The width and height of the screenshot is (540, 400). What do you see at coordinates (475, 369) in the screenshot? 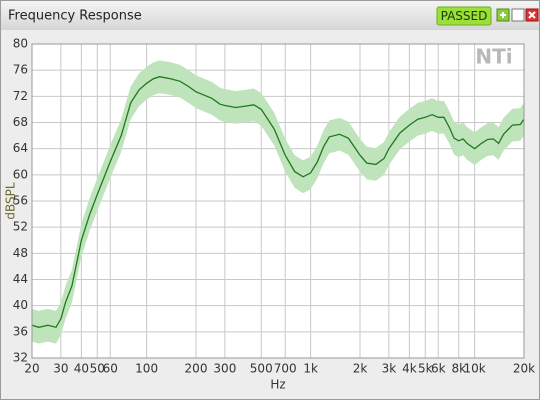
I see `x-tick-label: 10k` at bounding box center [475, 369].